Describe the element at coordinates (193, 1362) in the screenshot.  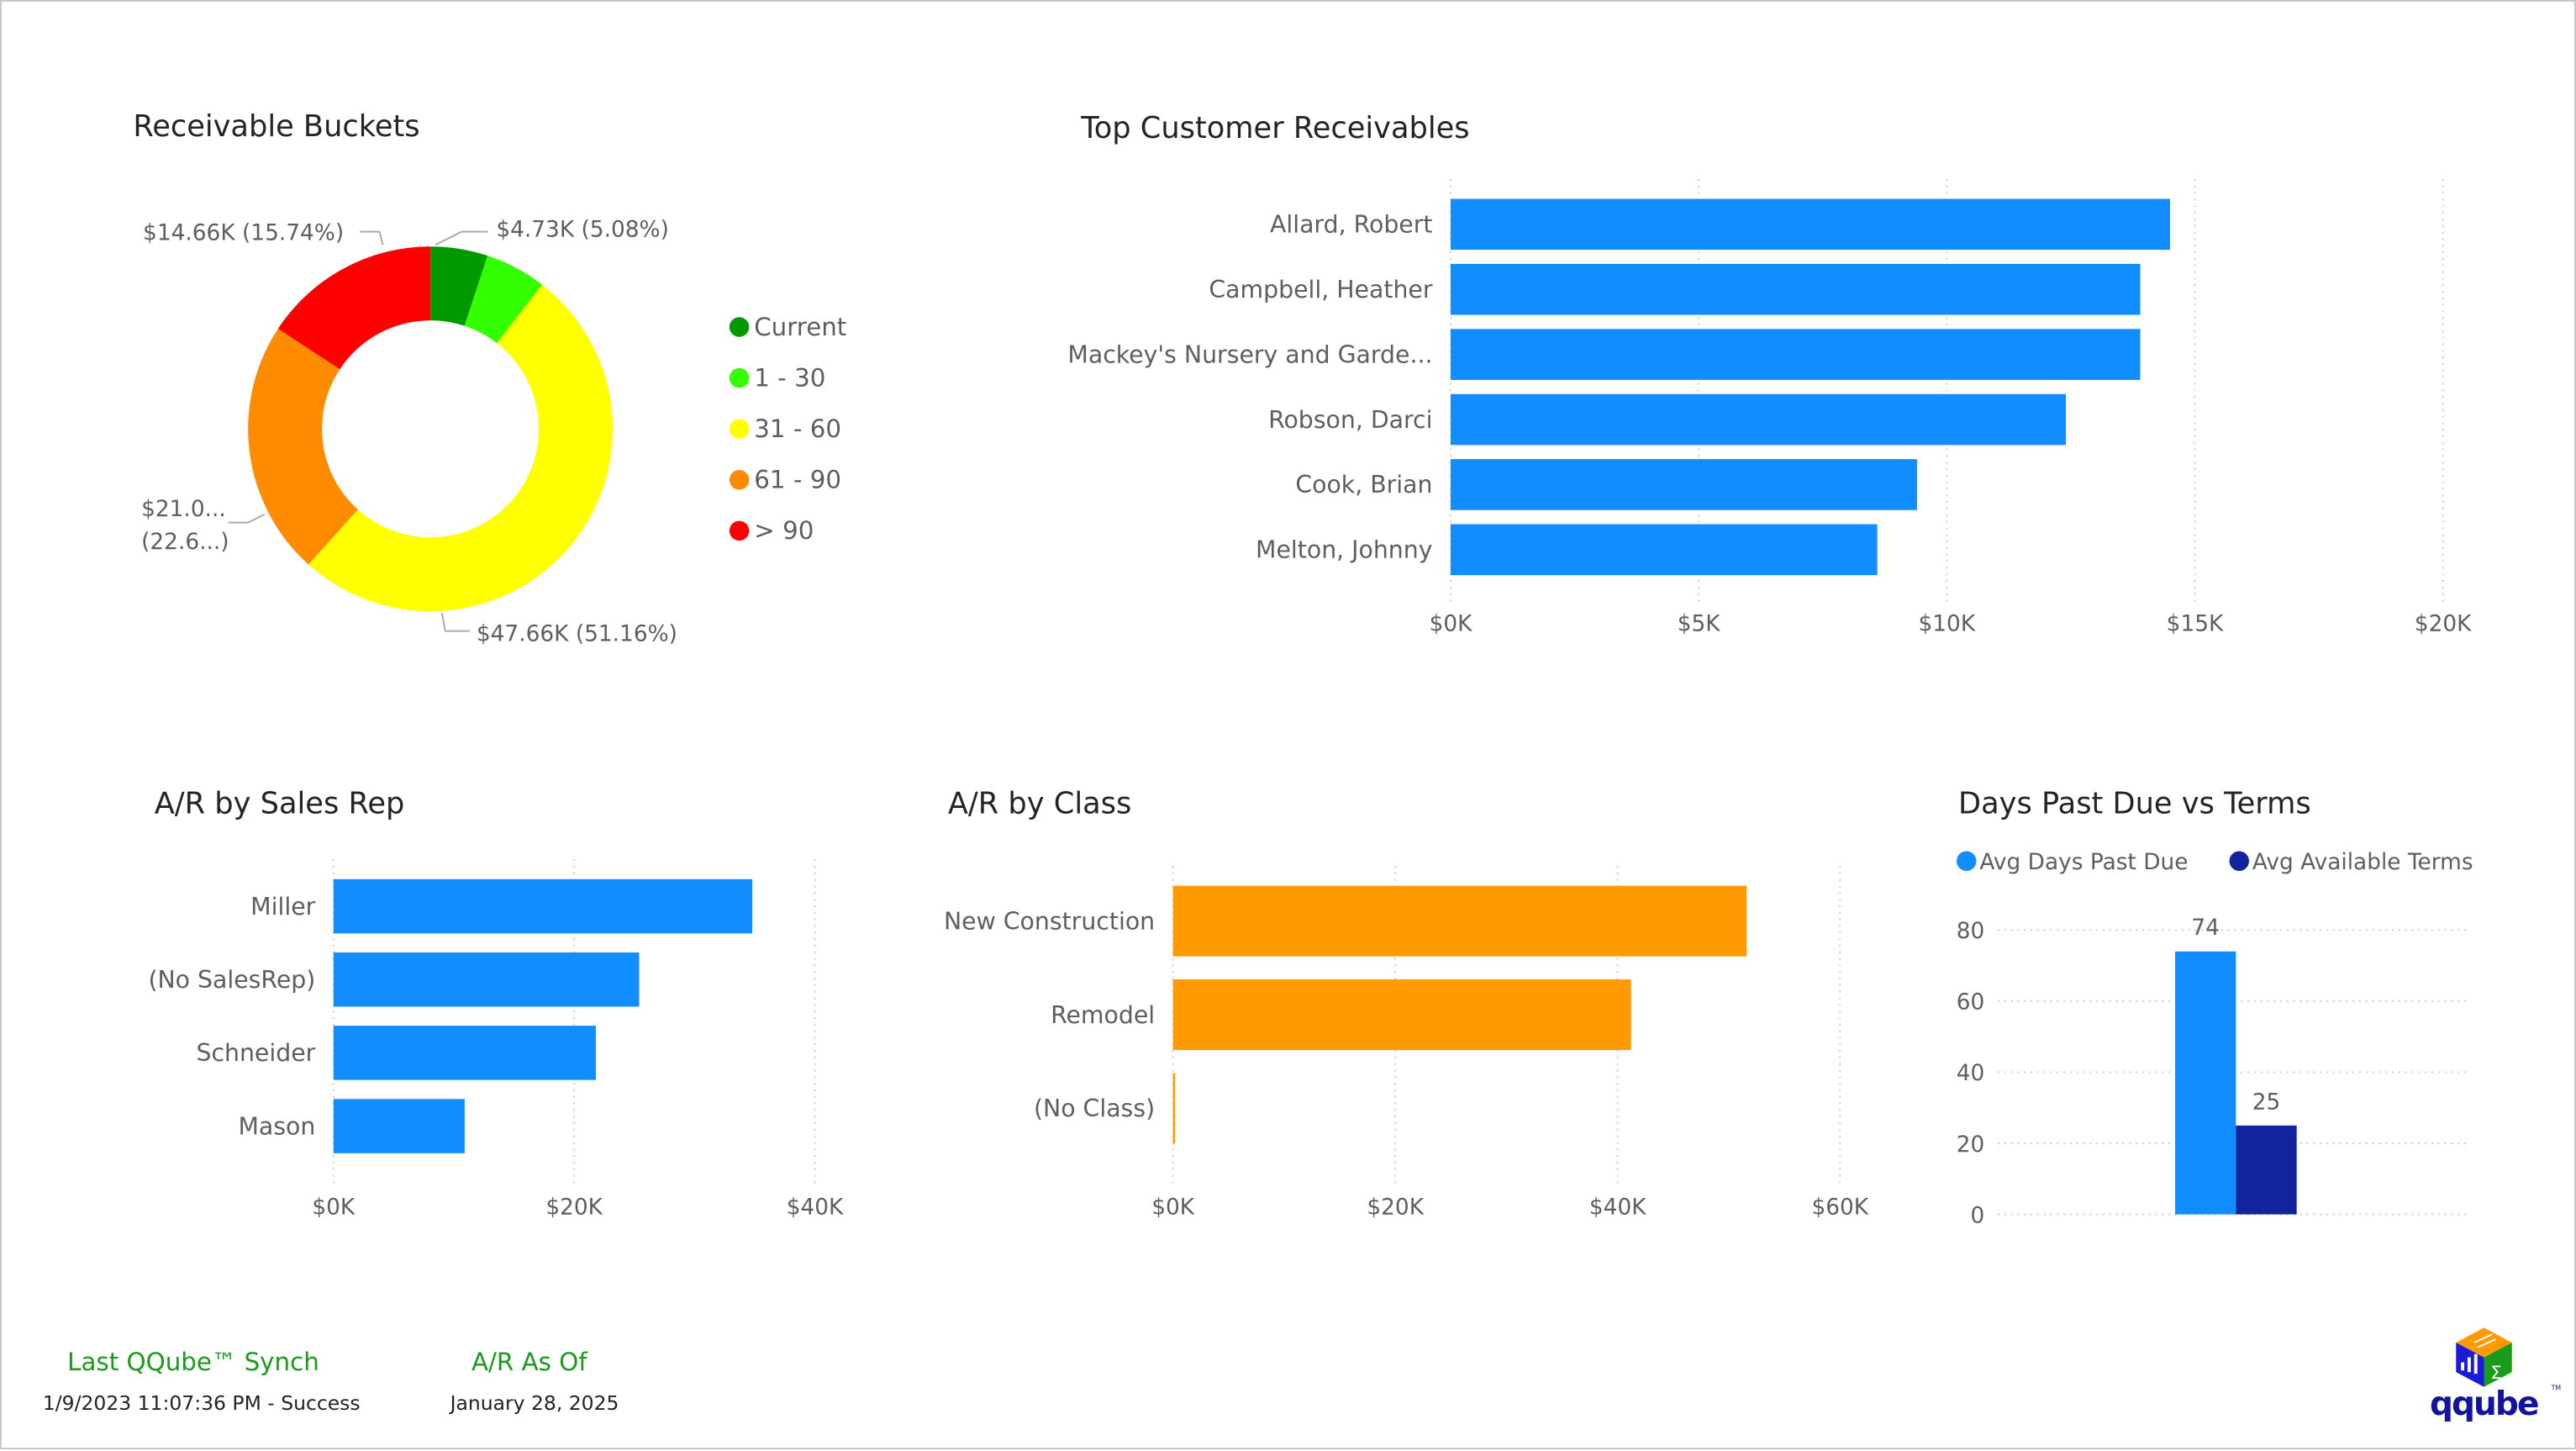
I see `sync-label: Last QQube™ Synch` at that location.